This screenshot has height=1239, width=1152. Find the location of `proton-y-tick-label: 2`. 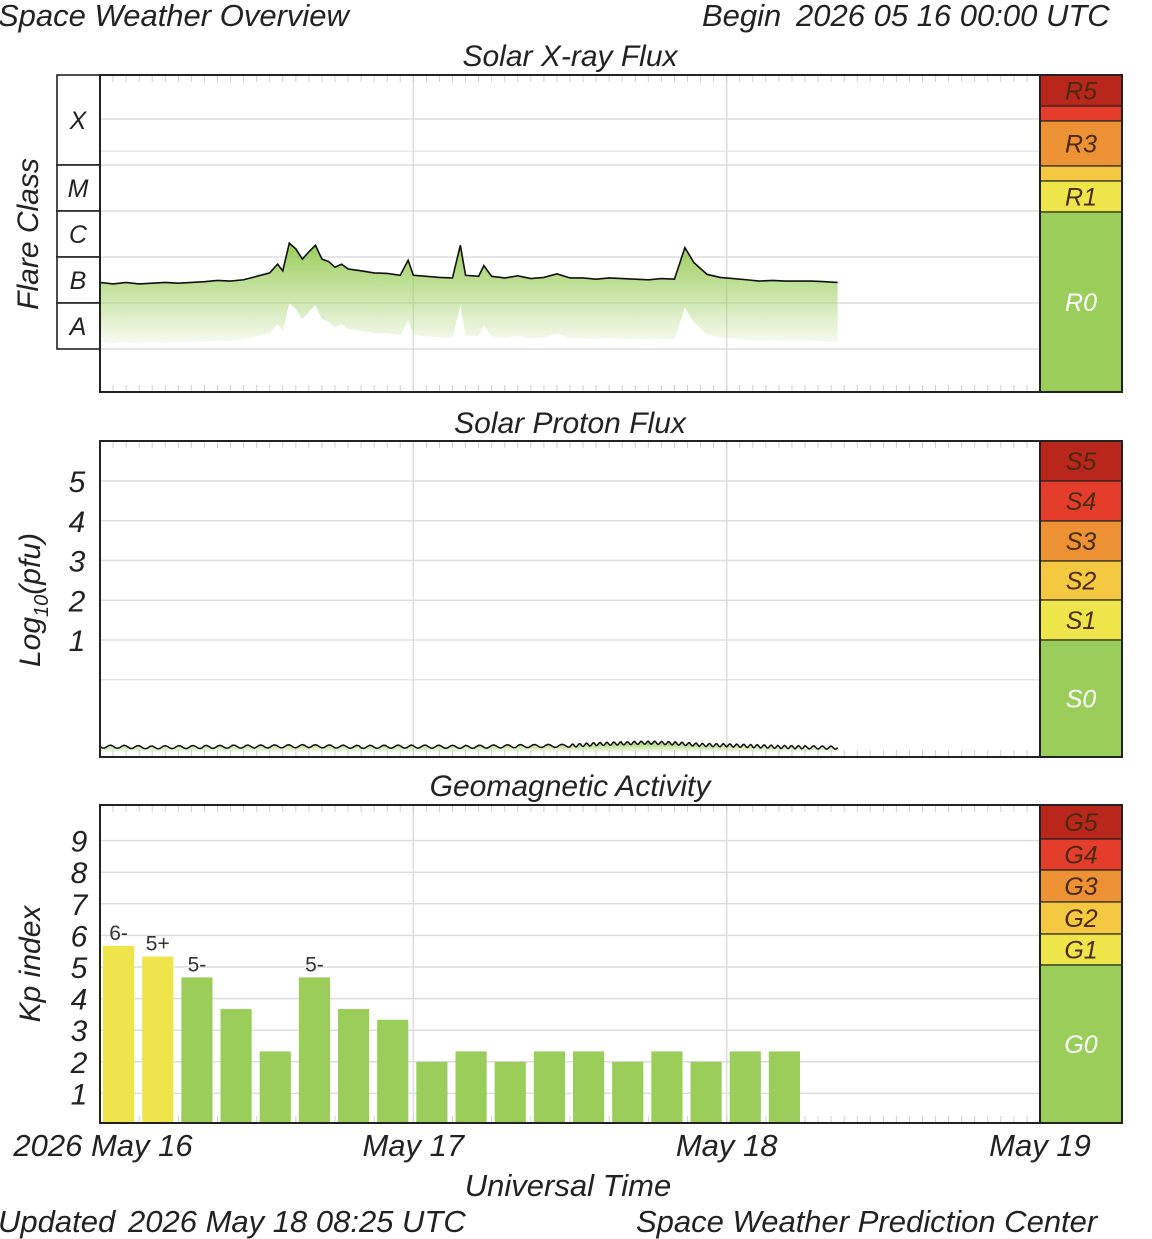

proton-y-tick-label: 2 is located at coordinates (77, 601).